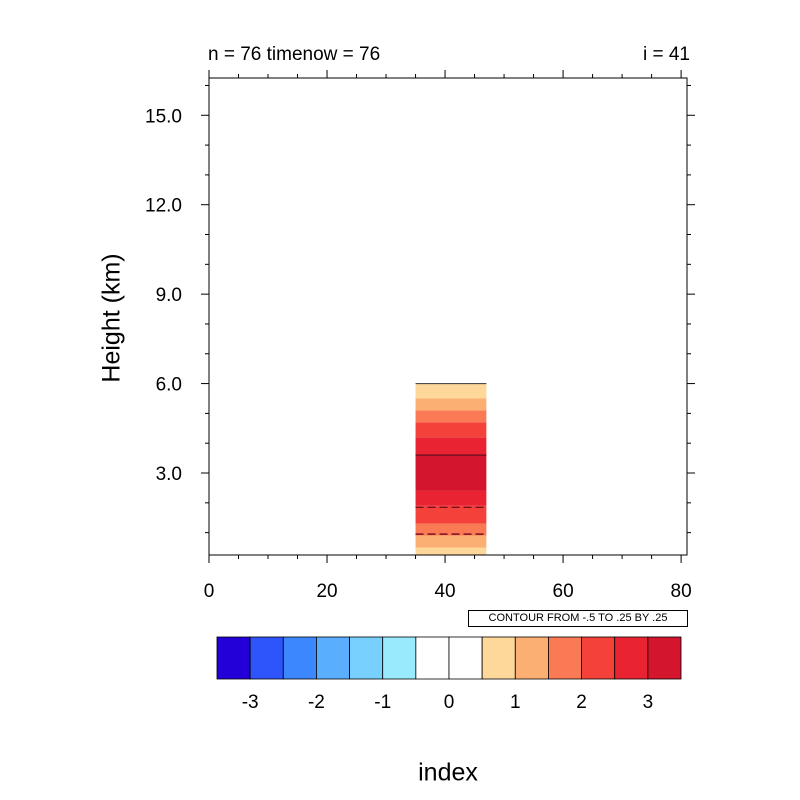  What do you see at coordinates (444, 591) in the screenshot?
I see `x-tick-label: 40` at bounding box center [444, 591].